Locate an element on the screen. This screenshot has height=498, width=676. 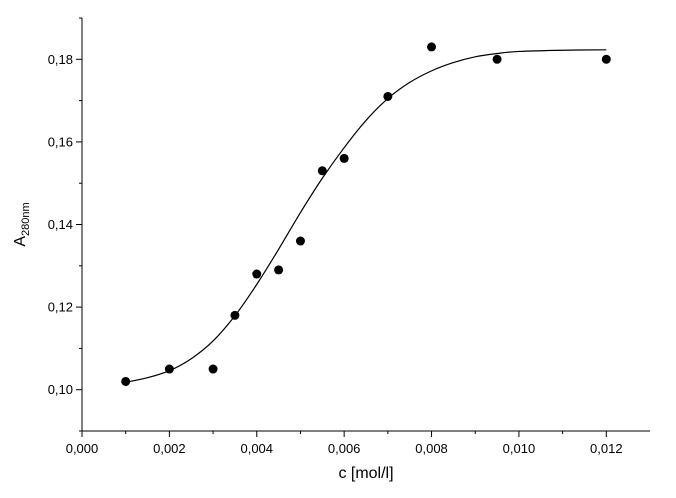
x-tick-label: 0,002 is located at coordinates (169, 448).